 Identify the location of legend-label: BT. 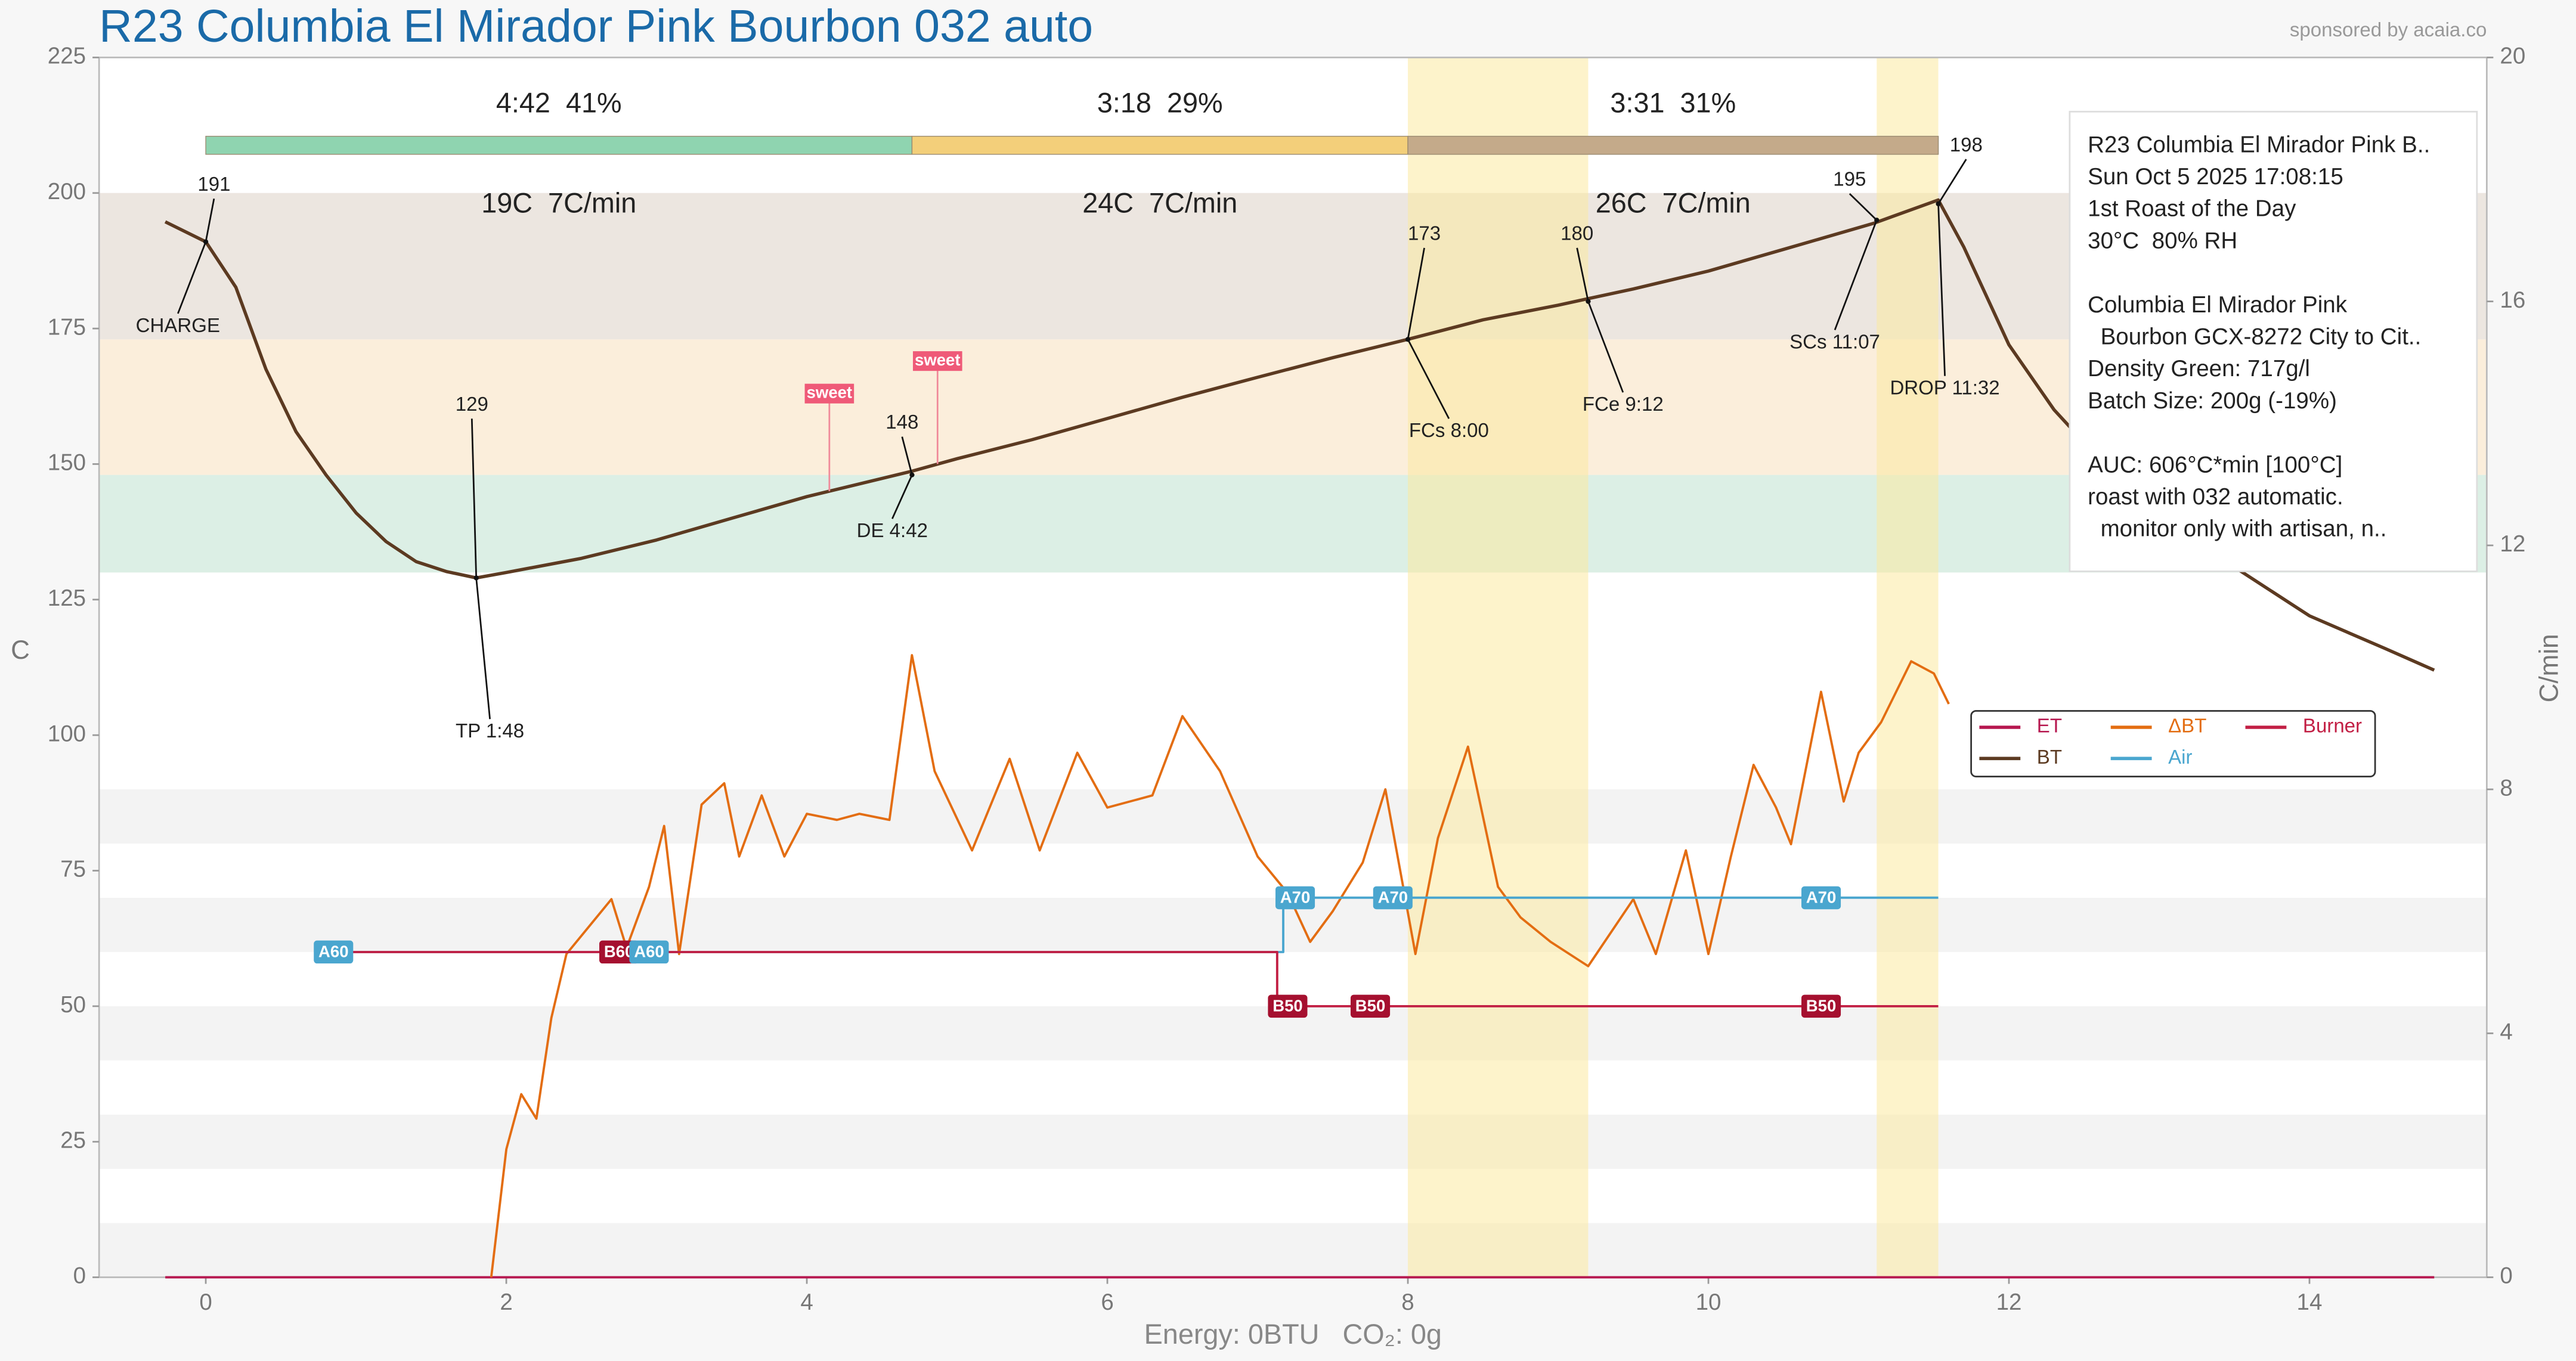
(2049, 757).